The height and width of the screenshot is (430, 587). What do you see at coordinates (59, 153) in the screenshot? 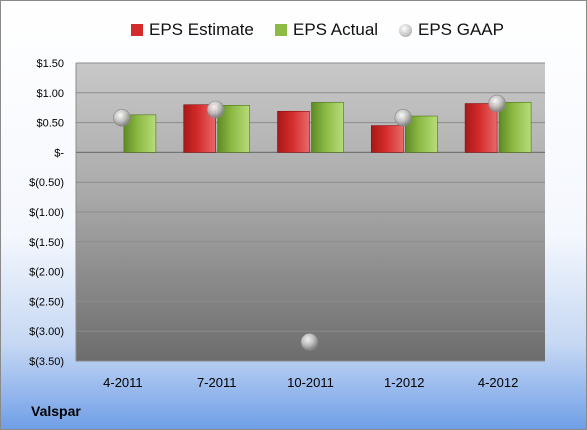
I see `y-tick-label: $-` at bounding box center [59, 153].